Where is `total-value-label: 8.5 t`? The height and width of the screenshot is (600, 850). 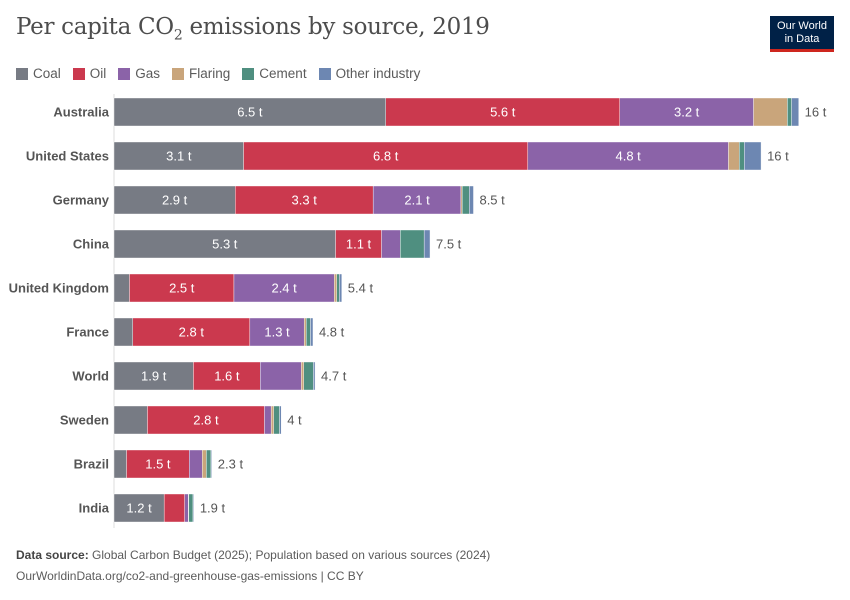 total-value-label: 8.5 t is located at coordinates (492, 200).